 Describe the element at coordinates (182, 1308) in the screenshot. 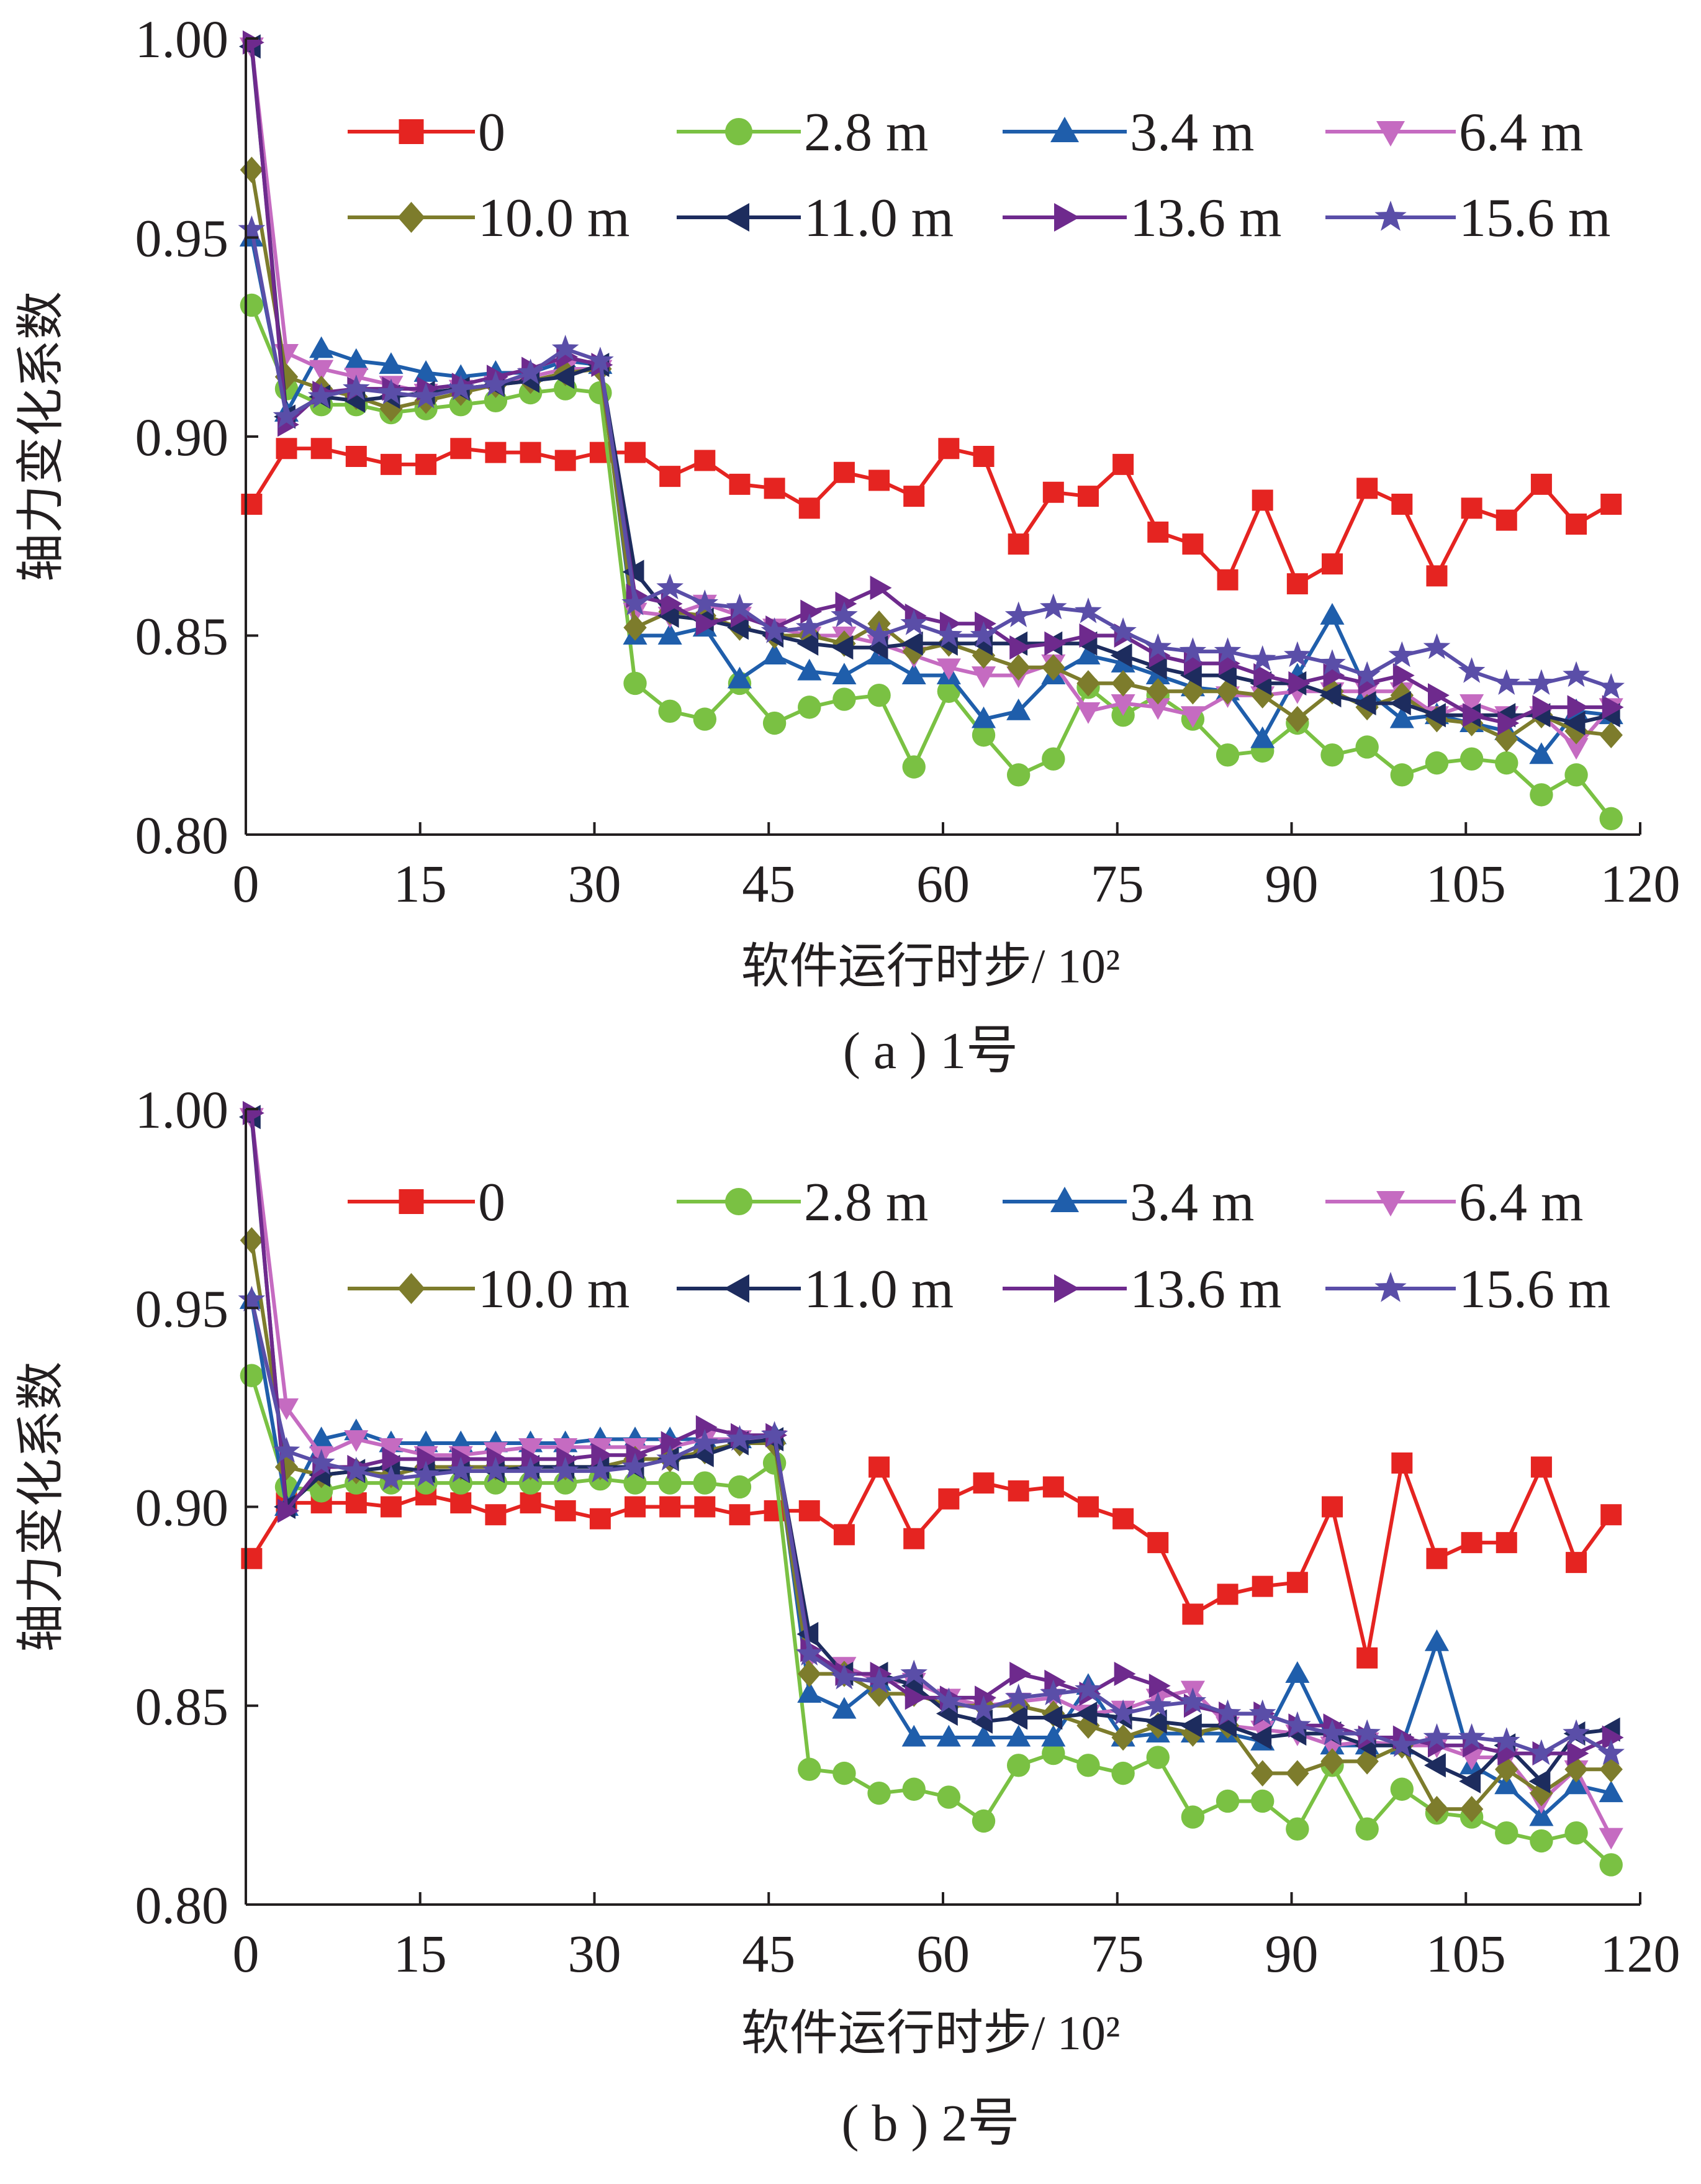

I see `y-tick-label: 0.95` at that location.